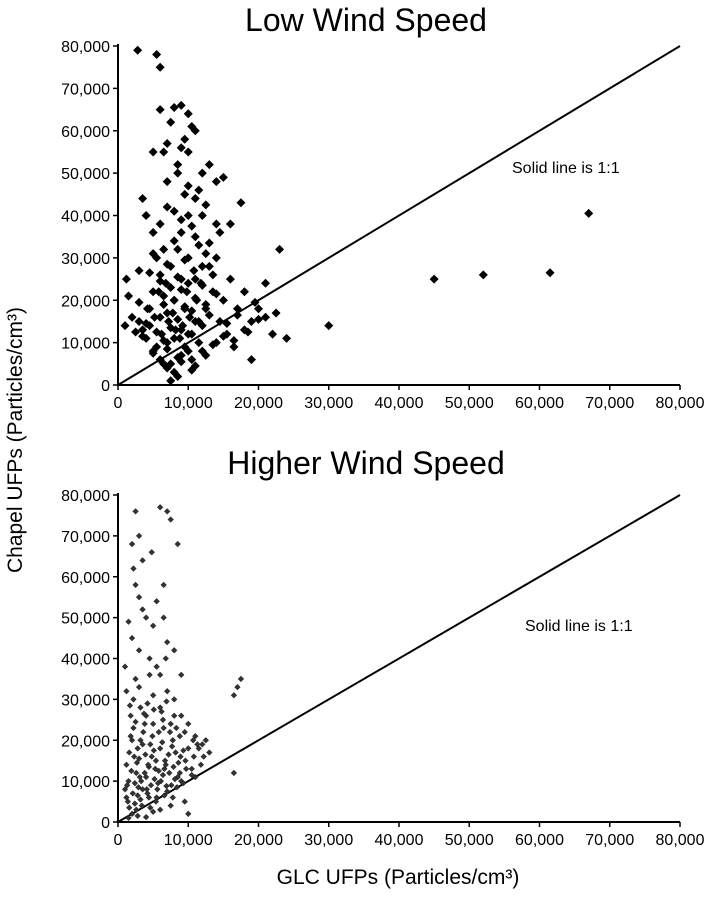 This screenshot has height=898, width=714. What do you see at coordinates (85, 700) in the screenshot?
I see `y-tick-label: 30,000` at bounding box center [85, 700].